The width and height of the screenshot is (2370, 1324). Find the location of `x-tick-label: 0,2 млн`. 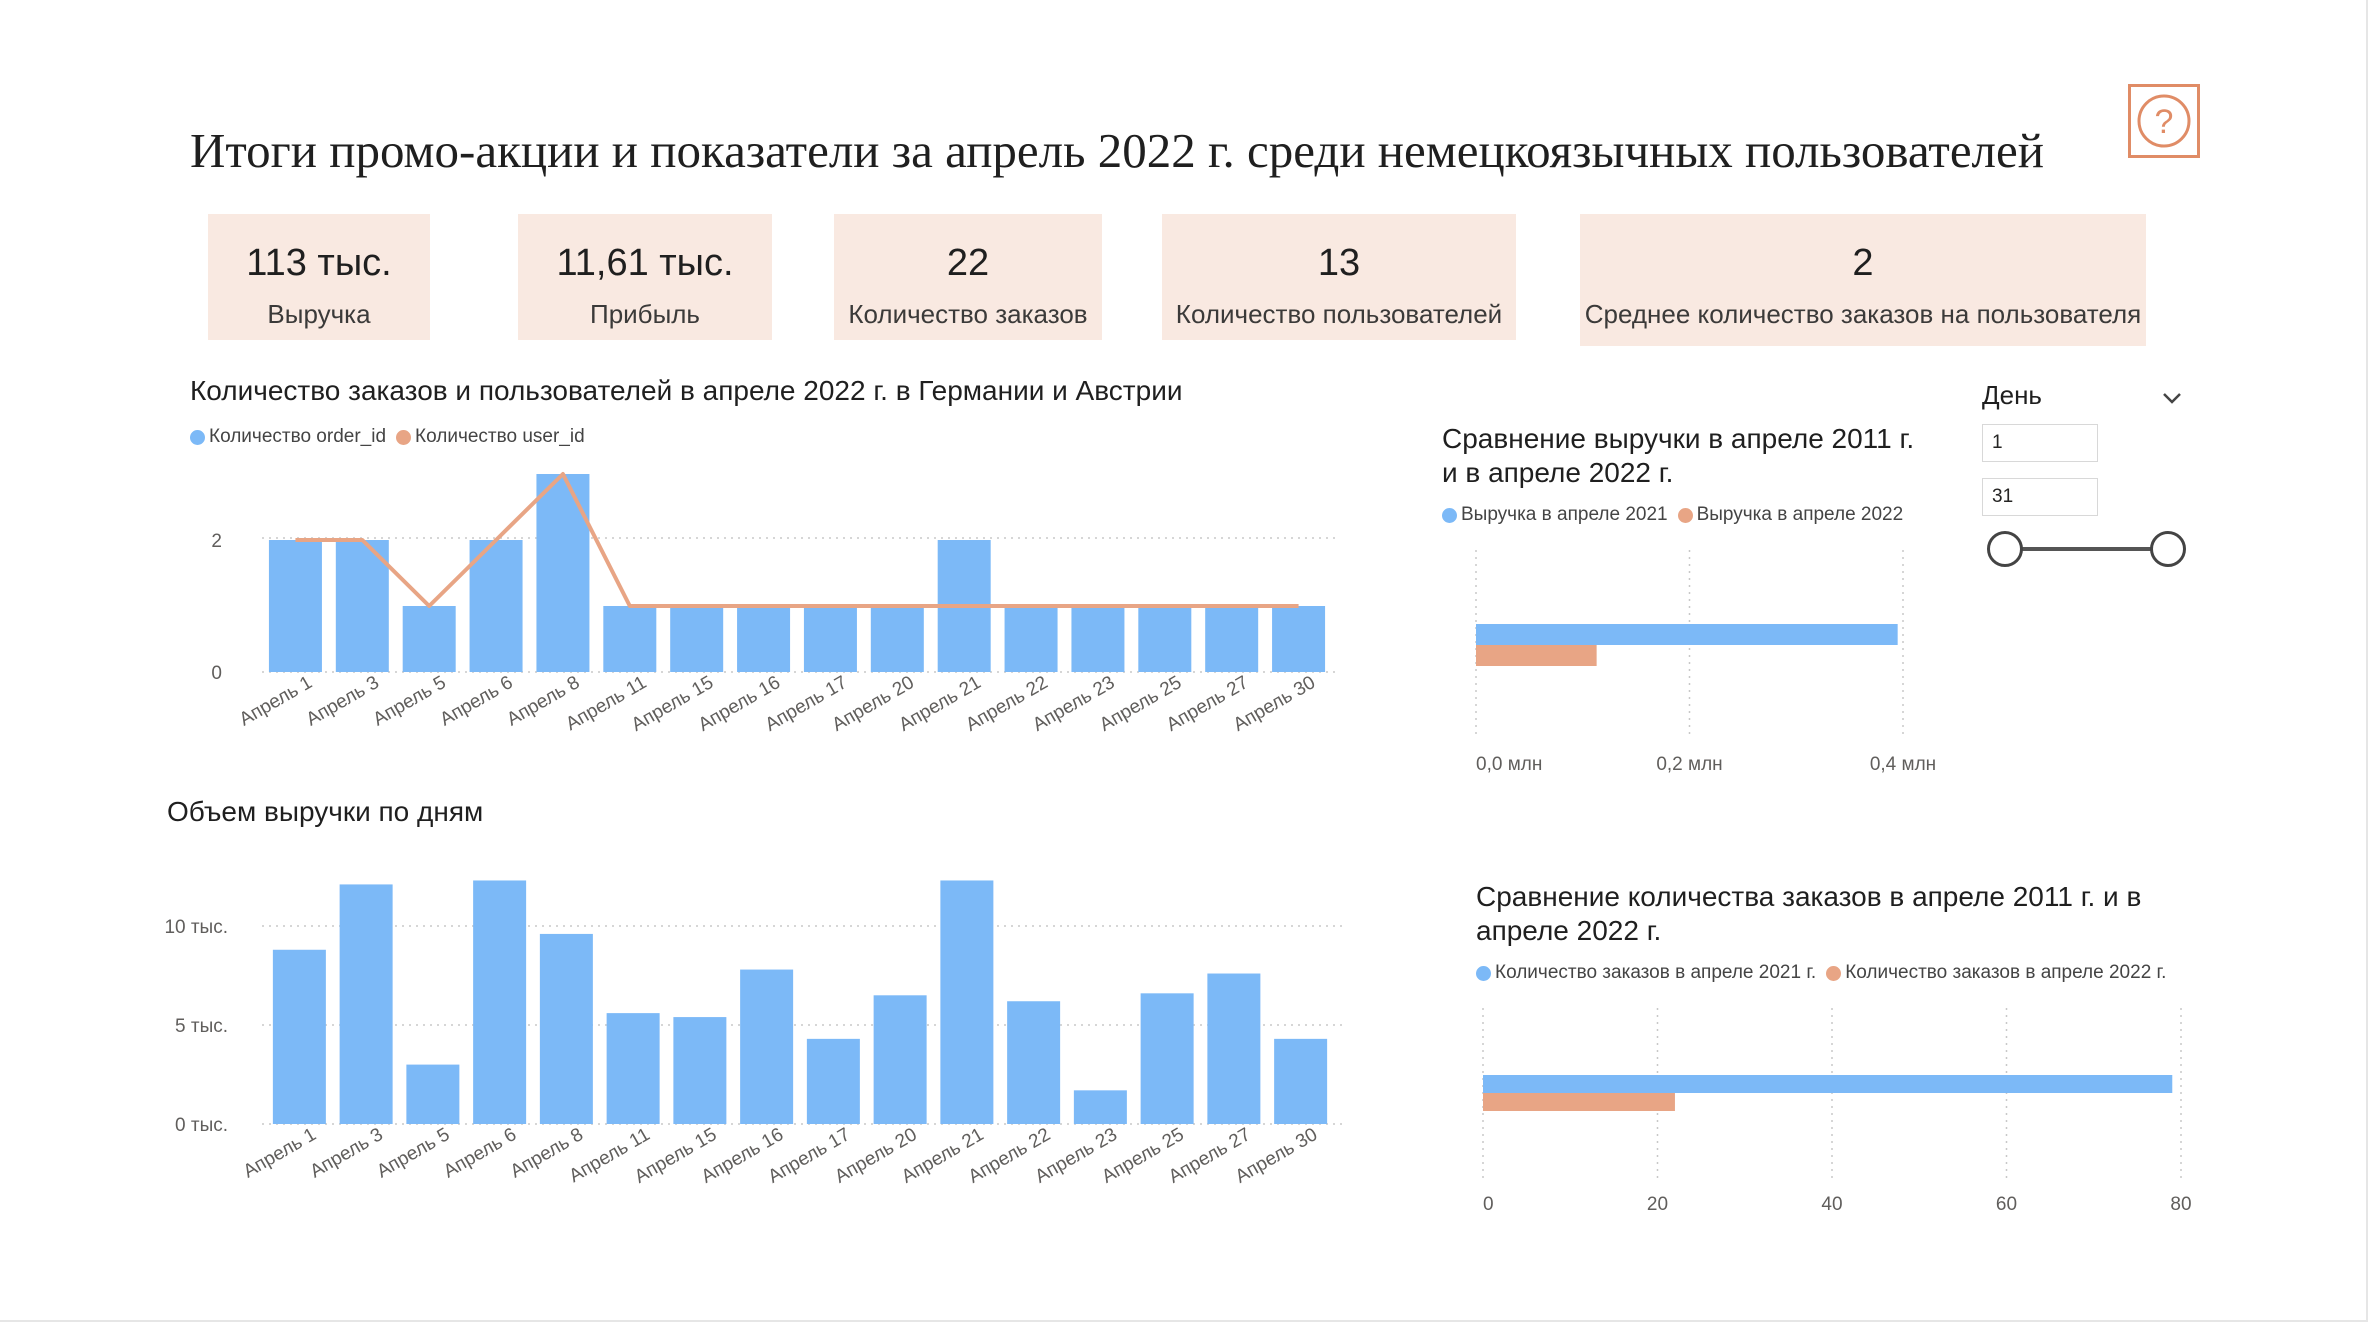

x-tick-label: 0,2 млн is located at coordinates (1689, 764).